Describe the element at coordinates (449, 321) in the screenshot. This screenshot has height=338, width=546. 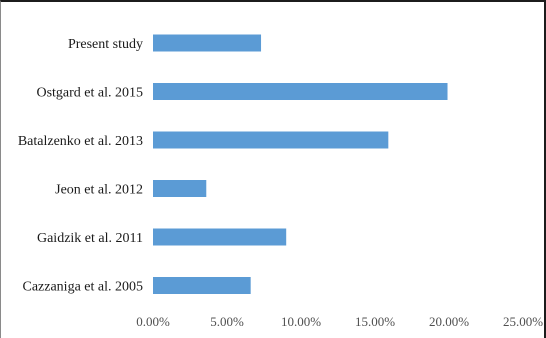
I see `x-tick-label: 20.00%` at that location.